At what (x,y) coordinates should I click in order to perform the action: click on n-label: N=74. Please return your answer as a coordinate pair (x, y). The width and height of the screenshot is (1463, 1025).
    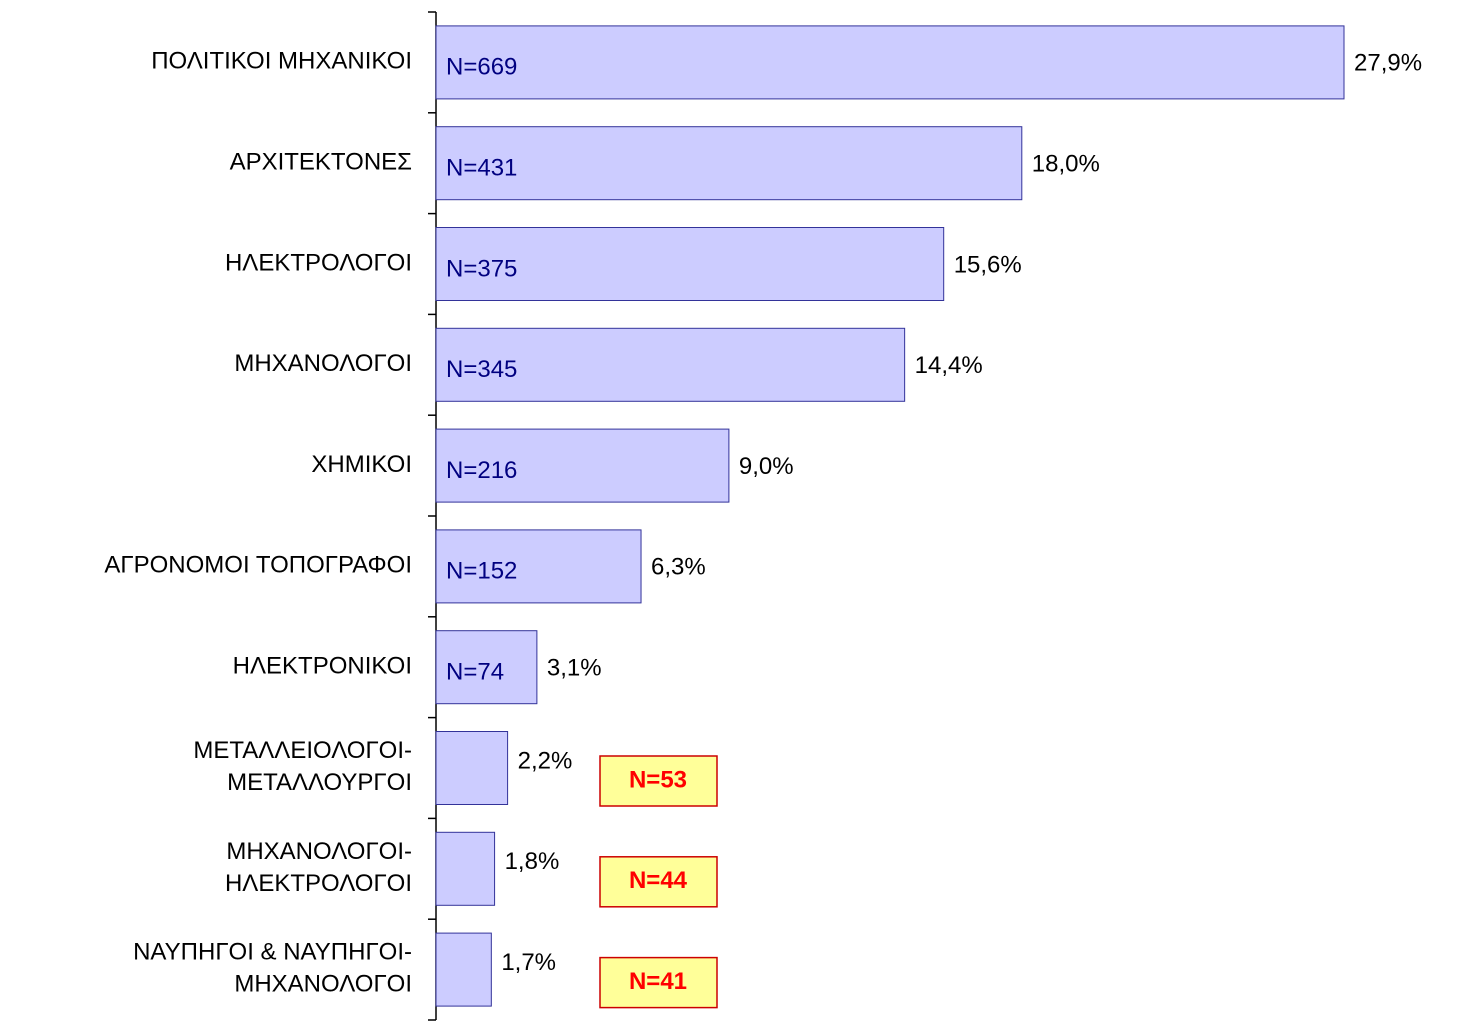
    Looking at the image, I should click on (475, 672).